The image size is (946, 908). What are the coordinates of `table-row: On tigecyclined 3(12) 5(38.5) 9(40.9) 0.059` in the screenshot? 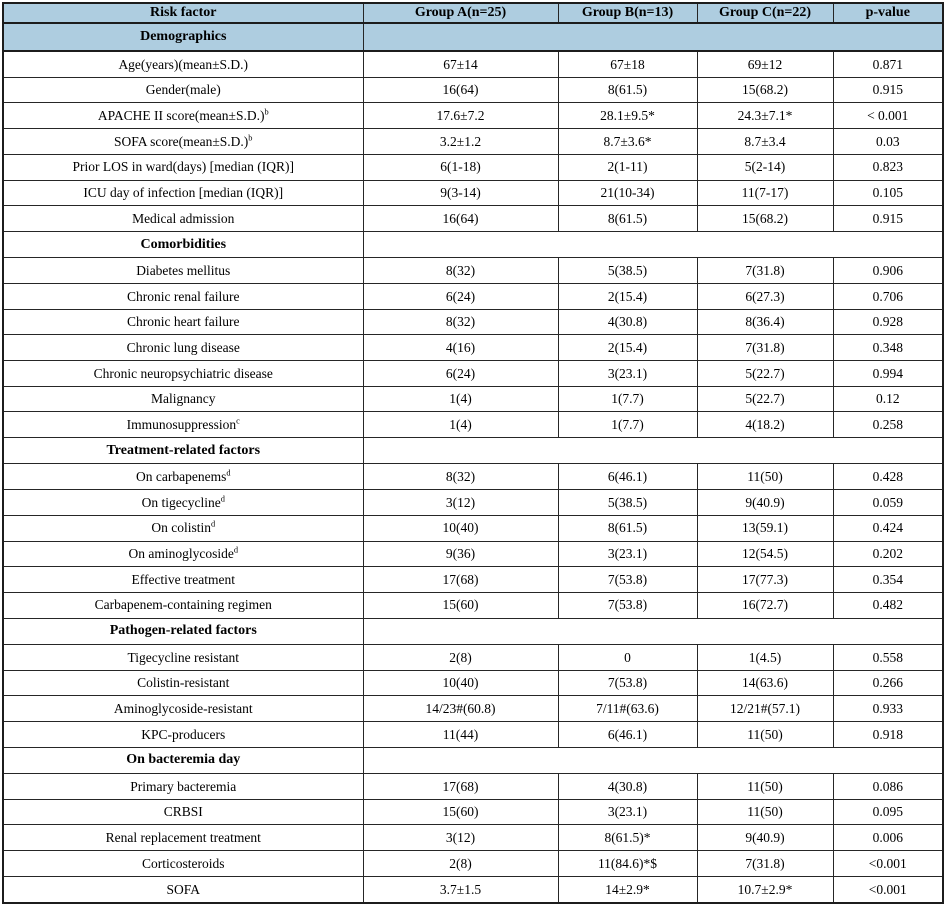 It's located at (473, 502).